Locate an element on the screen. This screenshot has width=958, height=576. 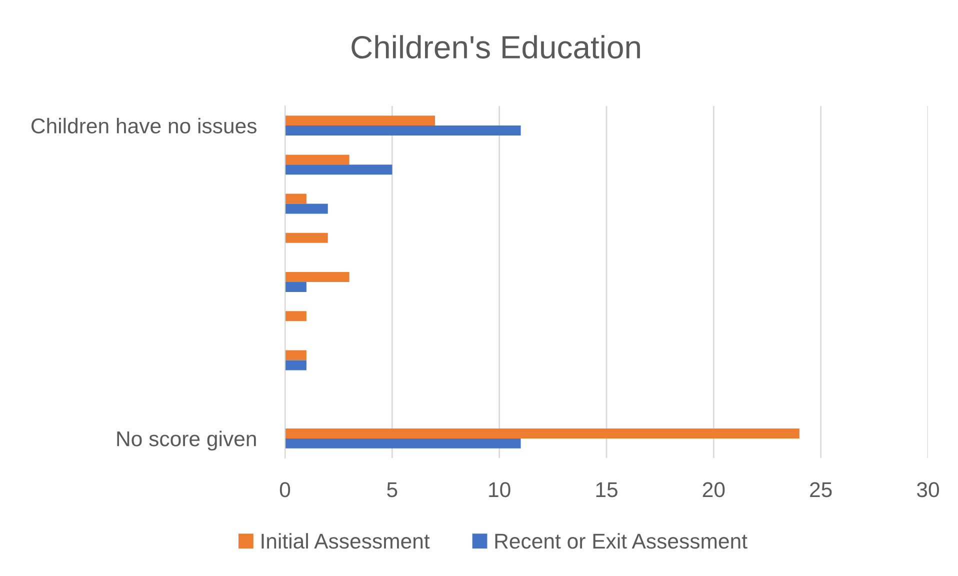
y-tick-label: No score given is located at coordinates (186, 440).